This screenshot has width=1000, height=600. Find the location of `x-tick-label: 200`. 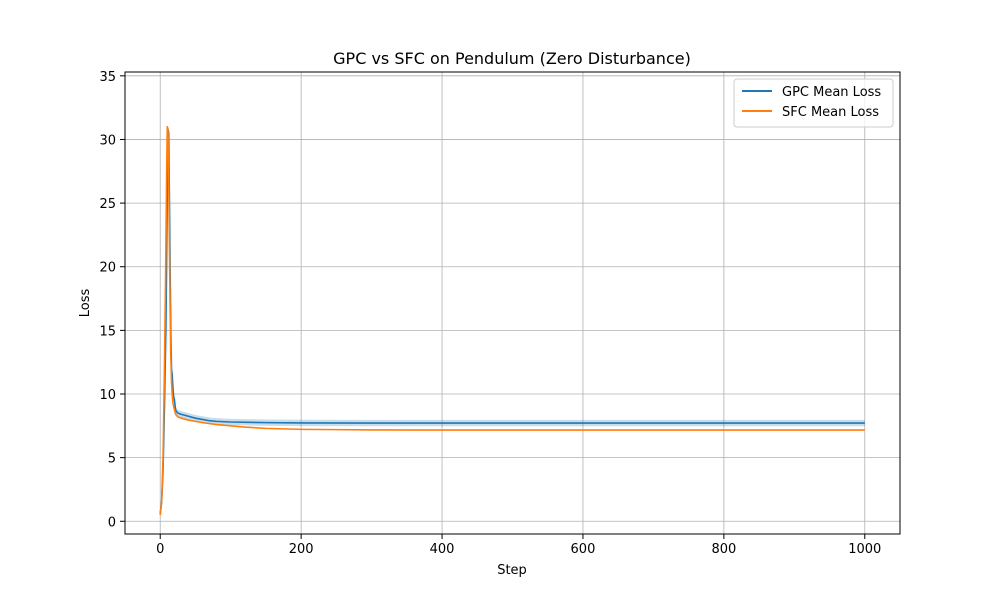

x-tick-label: 200 is located at coordinates (301, 549).